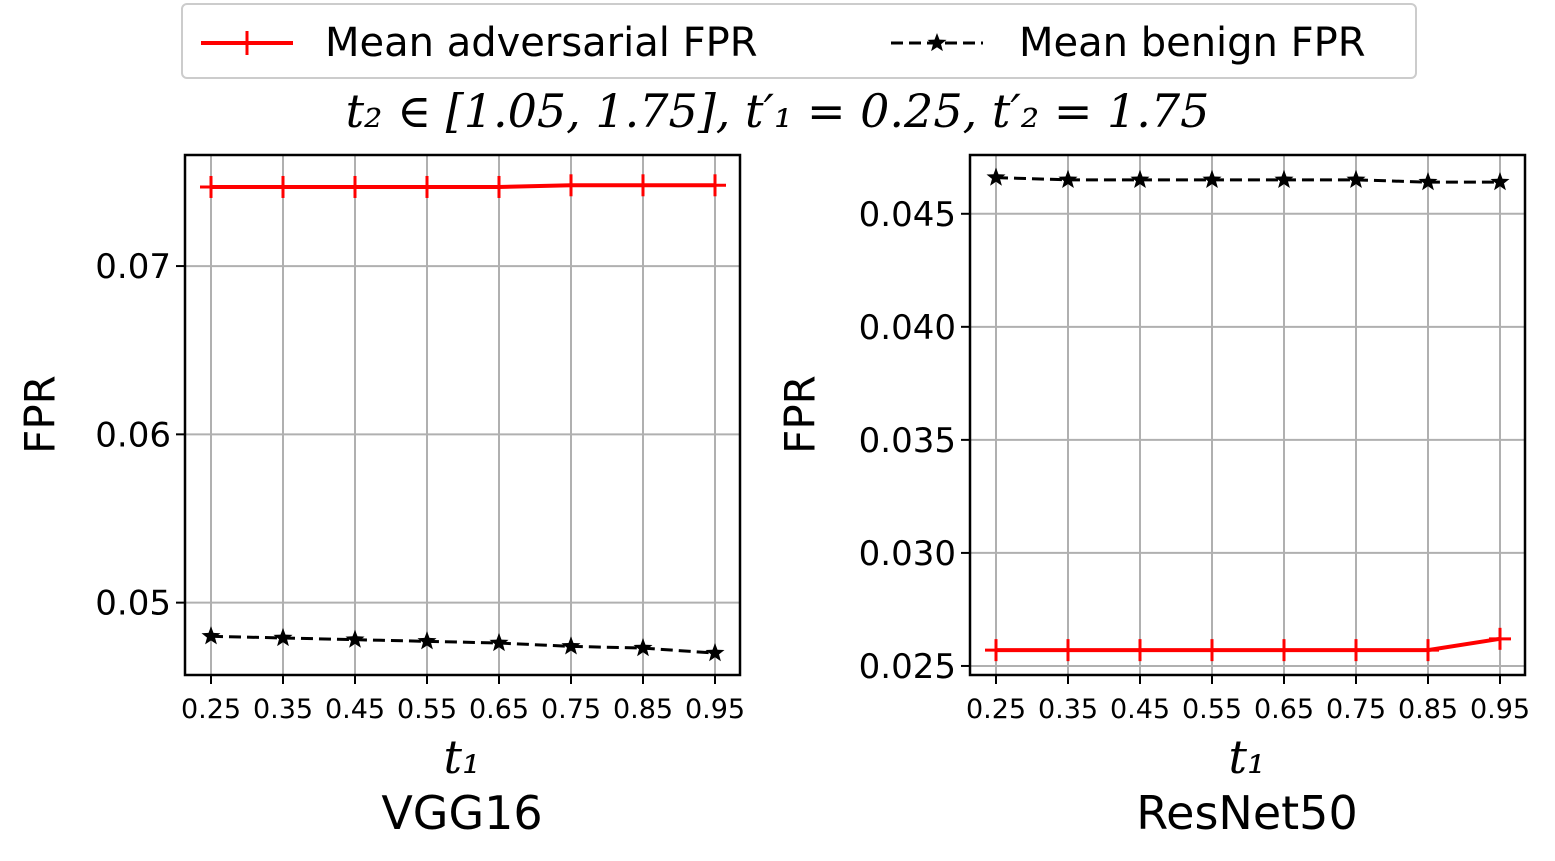  What do you see at coordinates (907, 667) in the screenshot?
I see `resnet50-ytick-label: 0.025` at bounding box center [907, 667].